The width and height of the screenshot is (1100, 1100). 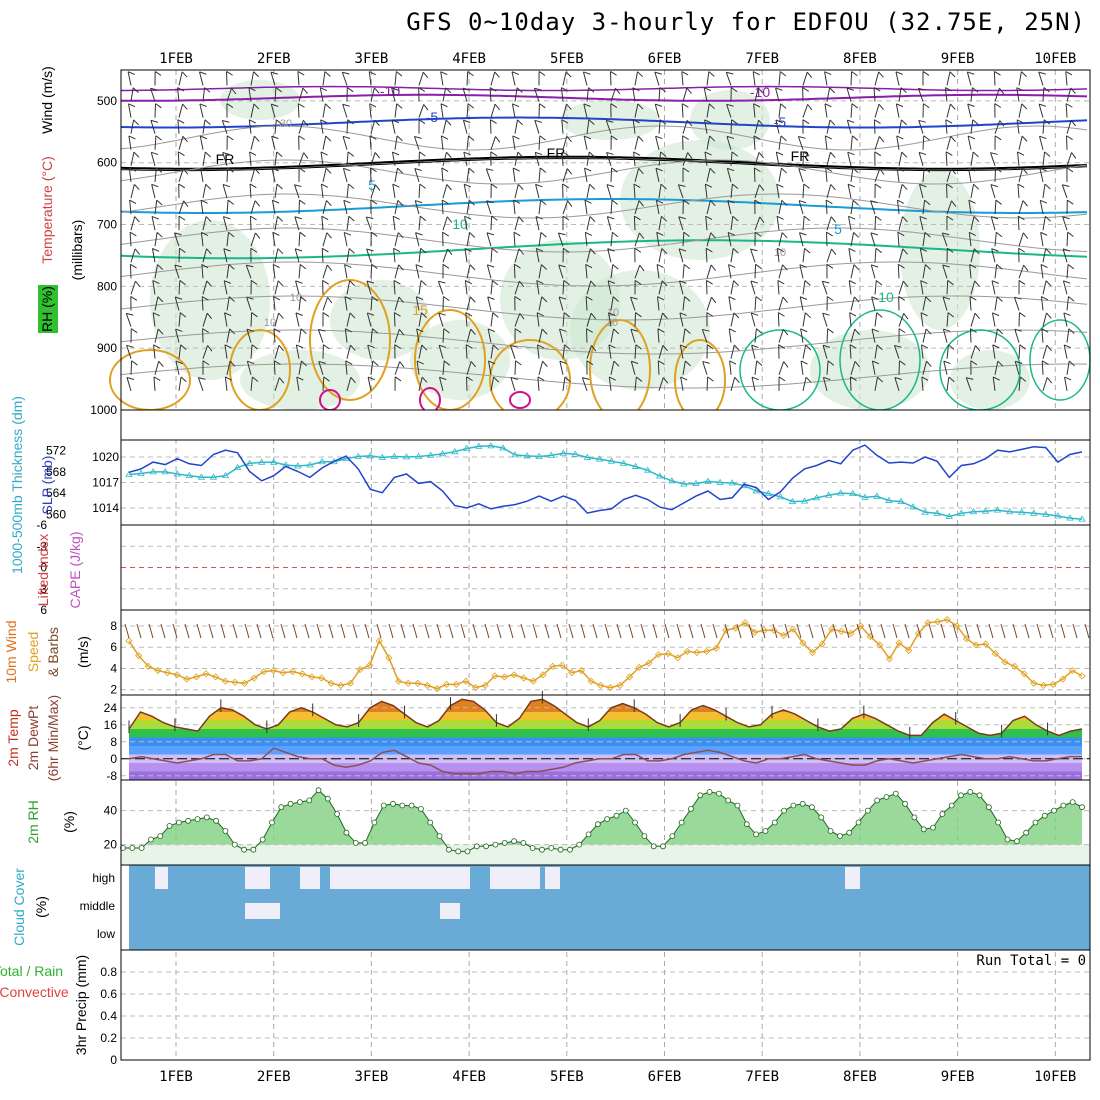 What do you see at coordinates (665, 59) in the screenshot?
I see `date-label-top: 6FEB` at bounding box center [665, 59].